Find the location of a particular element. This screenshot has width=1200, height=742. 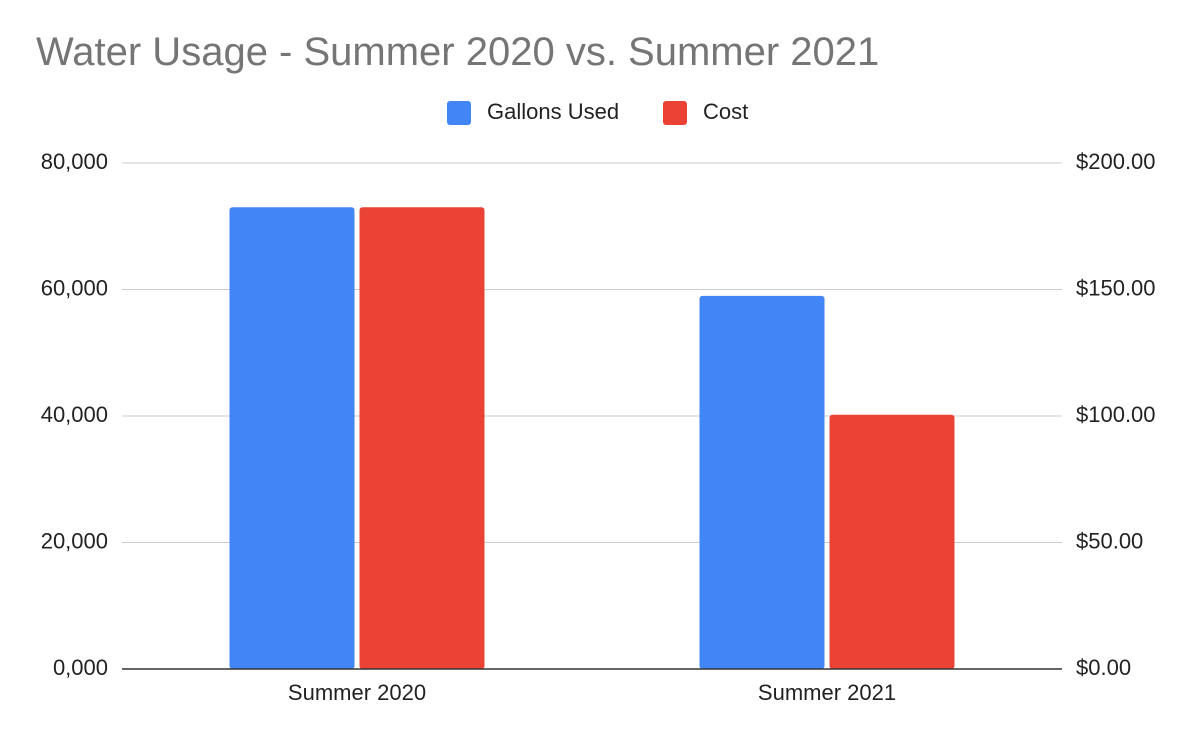

right-axis-ticks: $0.00 $50.00 $100.00 $150.00 $200.00 is located at coordinates (1116, 414).